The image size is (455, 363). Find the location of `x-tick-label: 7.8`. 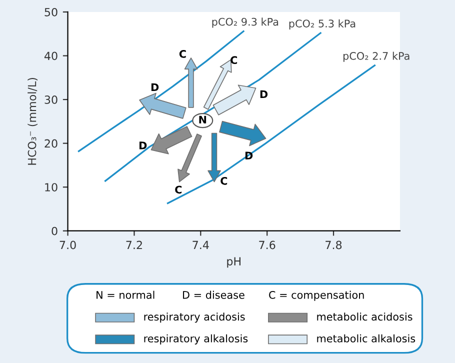

x-tick-label: 7.8 is located at coordinates (334, 245).